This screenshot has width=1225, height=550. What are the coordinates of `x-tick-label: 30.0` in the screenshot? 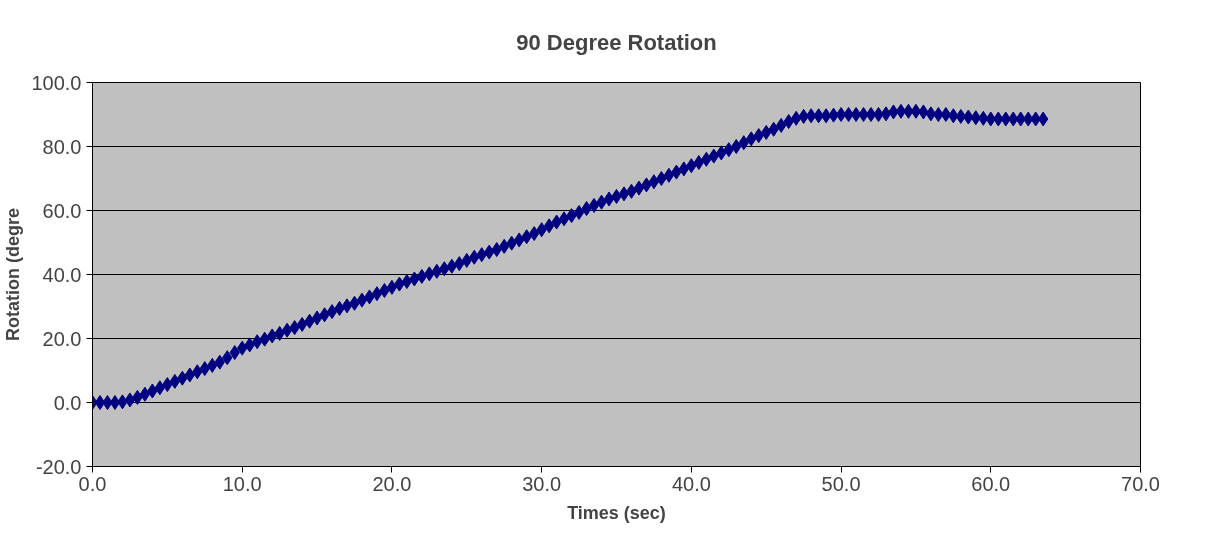 It's located at (542, 483).